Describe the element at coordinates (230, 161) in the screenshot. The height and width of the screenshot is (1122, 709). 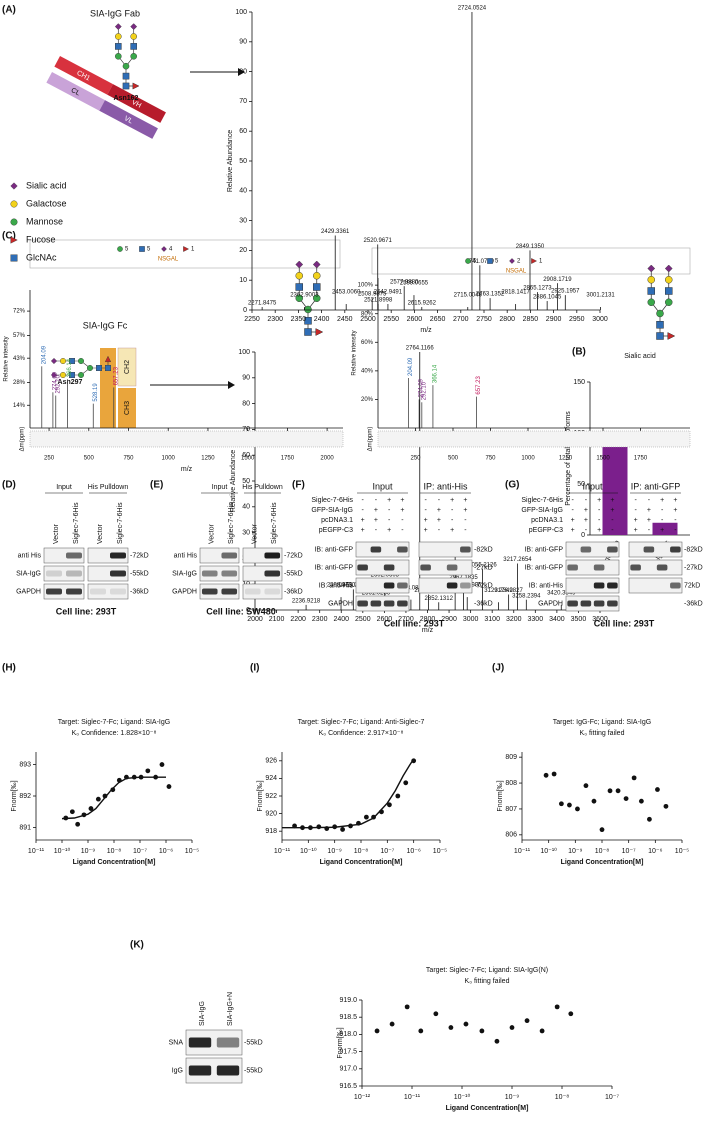
I see `y-axis-label: Relative Abundance` at that location.